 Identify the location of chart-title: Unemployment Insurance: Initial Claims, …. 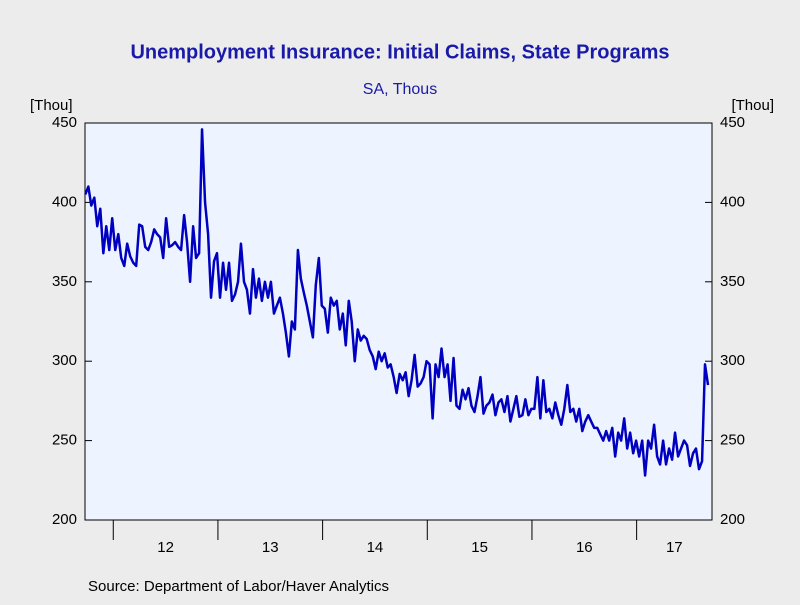
(399, 52).